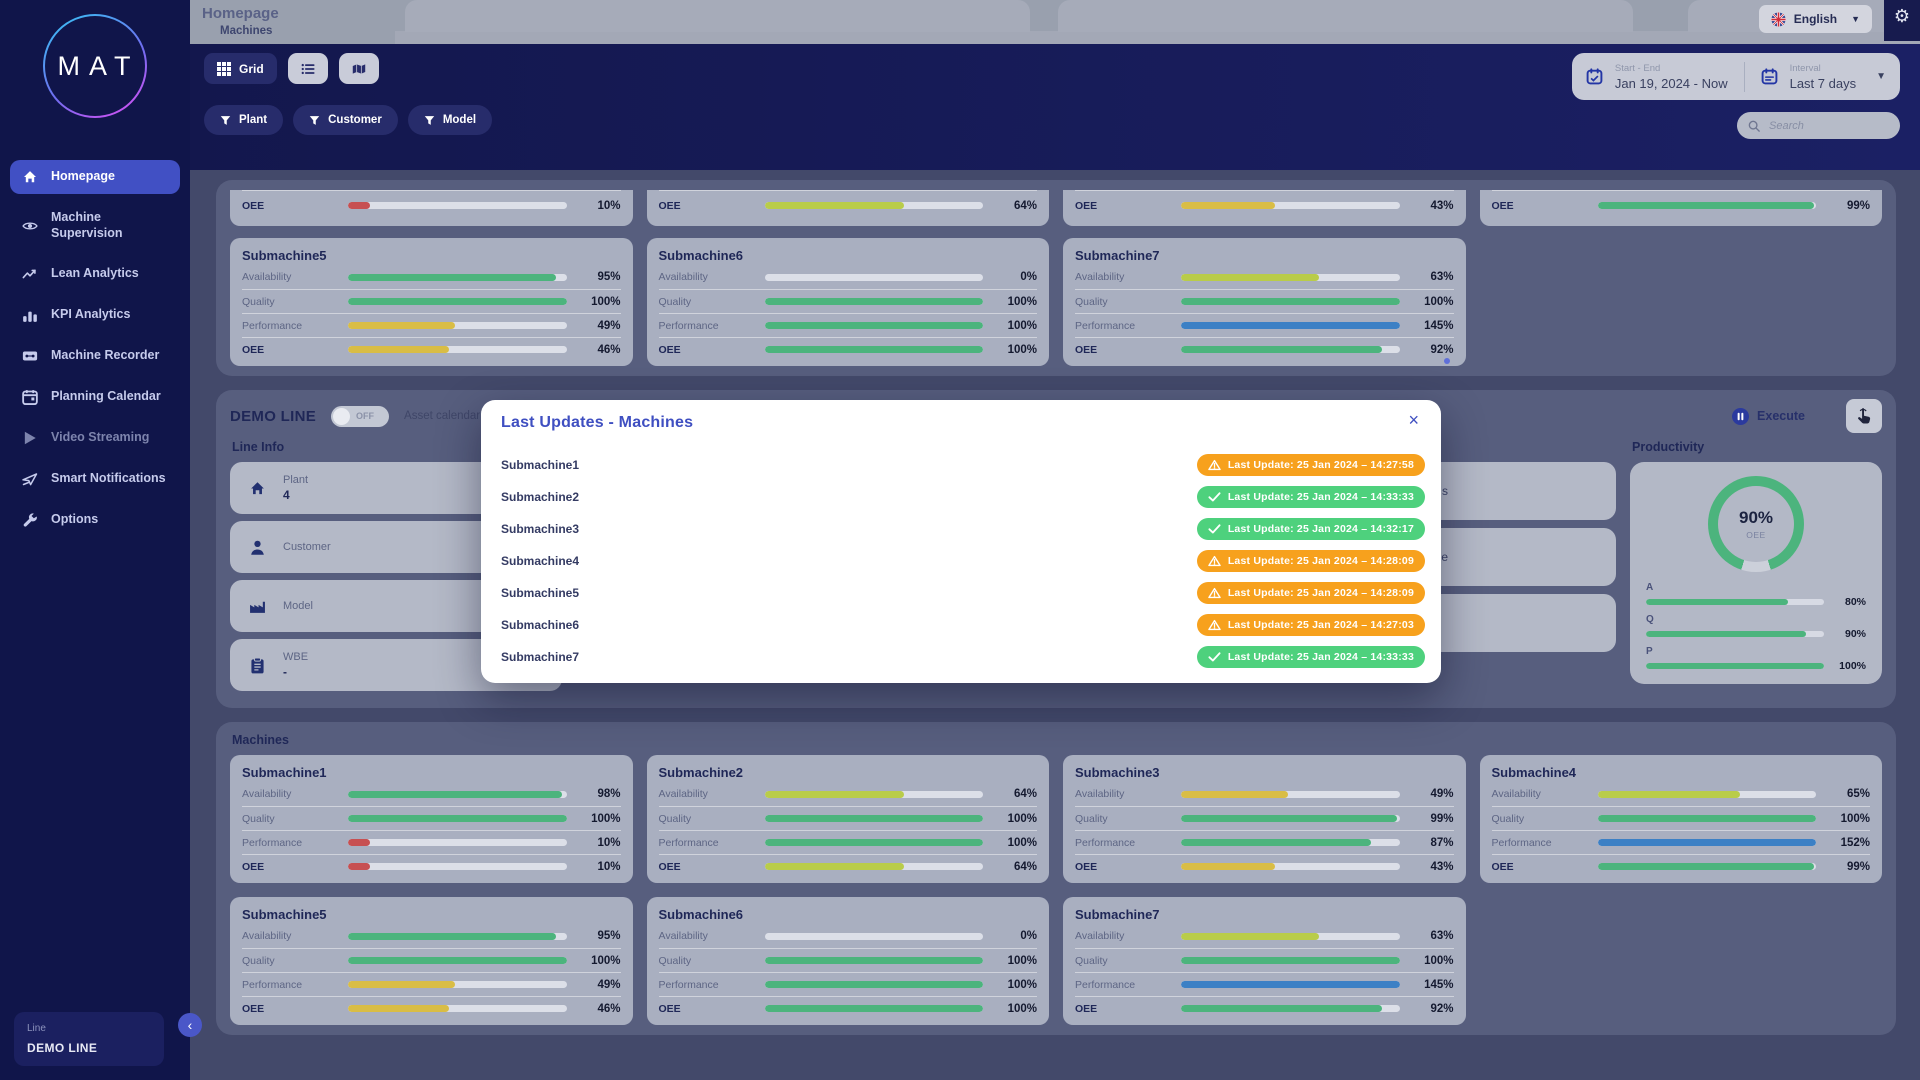  I want to click on line-panel-value: DEMO LINE, so click(62, 1048).